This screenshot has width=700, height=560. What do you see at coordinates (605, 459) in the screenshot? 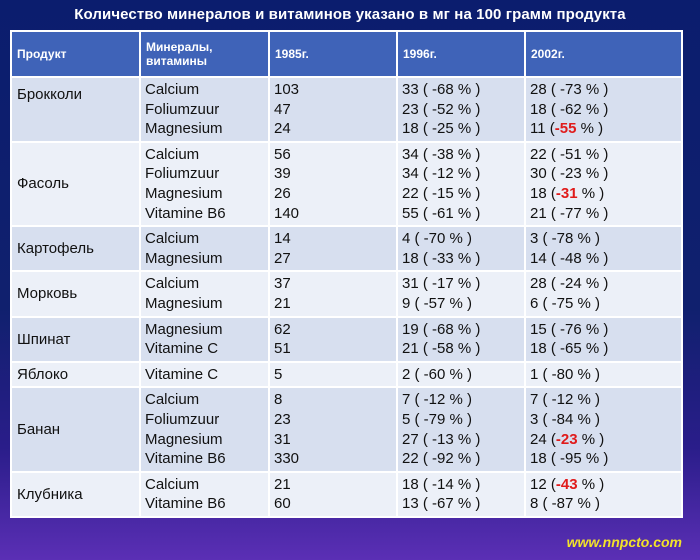
I see `value-line: 18 ( -95 % )` at bounding box center [605, 459].